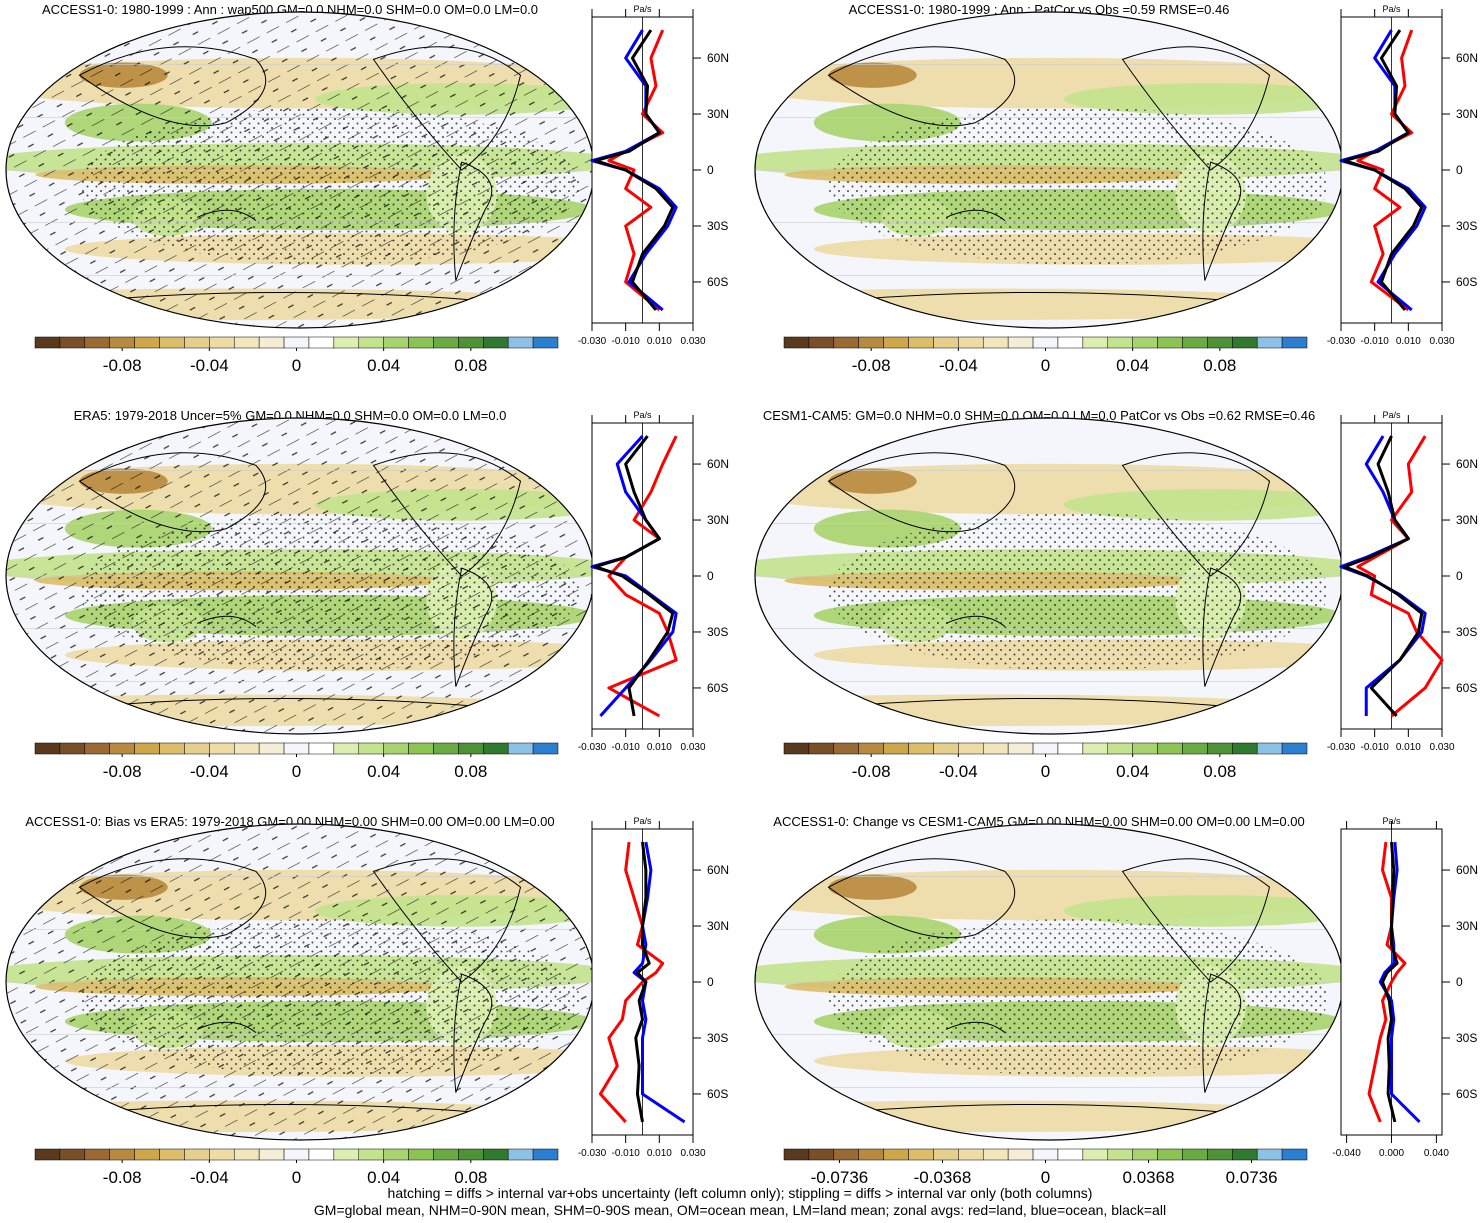 The width and height of the screenshot is (1483, 1223). What do you see at coordinates (383, 771) in the screenshot?
I see `colorbar-label: 0.04` at bounding box center [383, 771].